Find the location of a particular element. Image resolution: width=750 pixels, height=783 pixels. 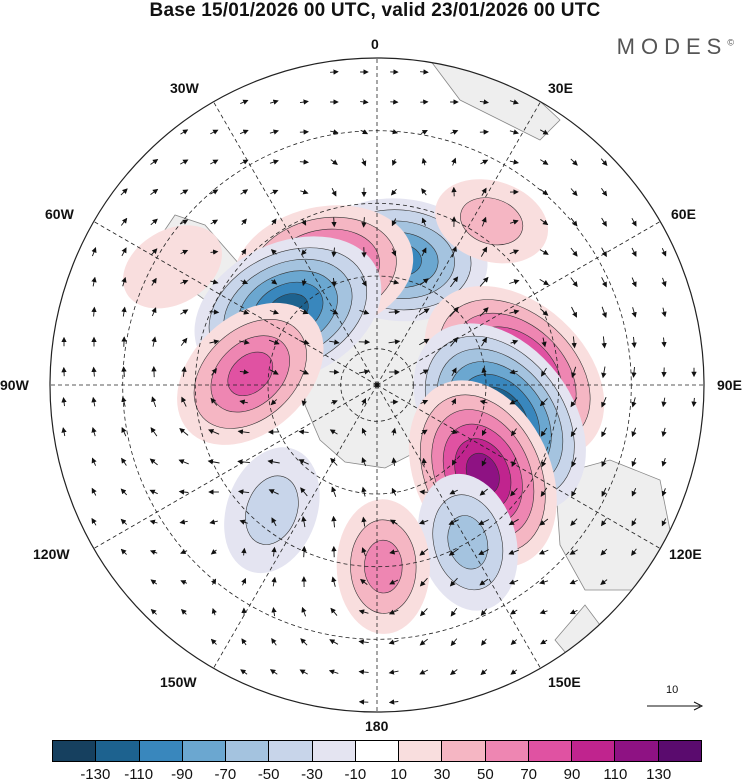

colorbar-tick-label: 110 is located at coordinates (615, 774).